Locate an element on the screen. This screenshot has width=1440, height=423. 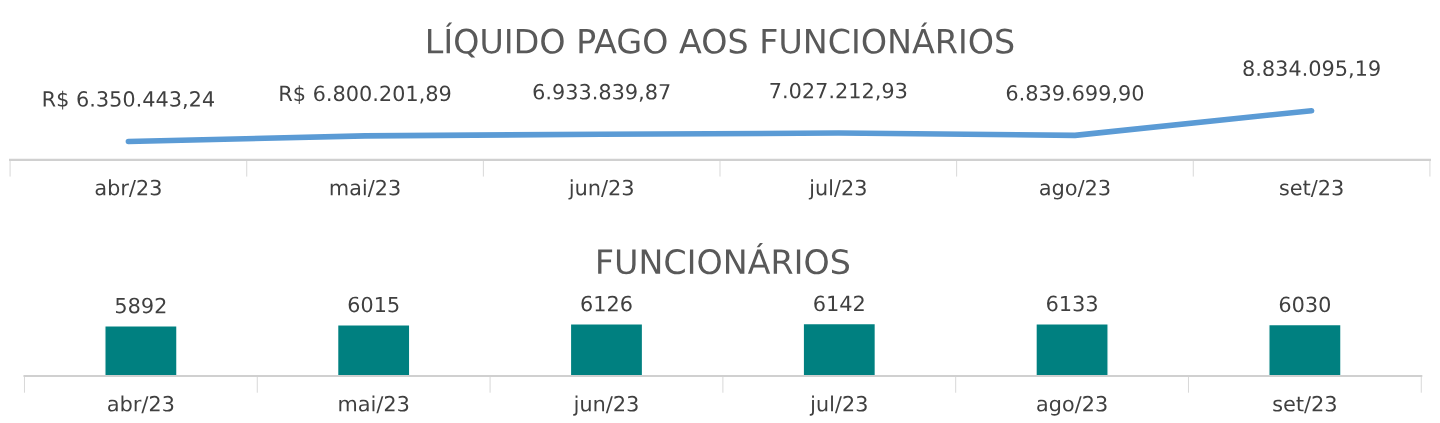
data-label: 6.933.839,87 is located at coordinates (601, 92).